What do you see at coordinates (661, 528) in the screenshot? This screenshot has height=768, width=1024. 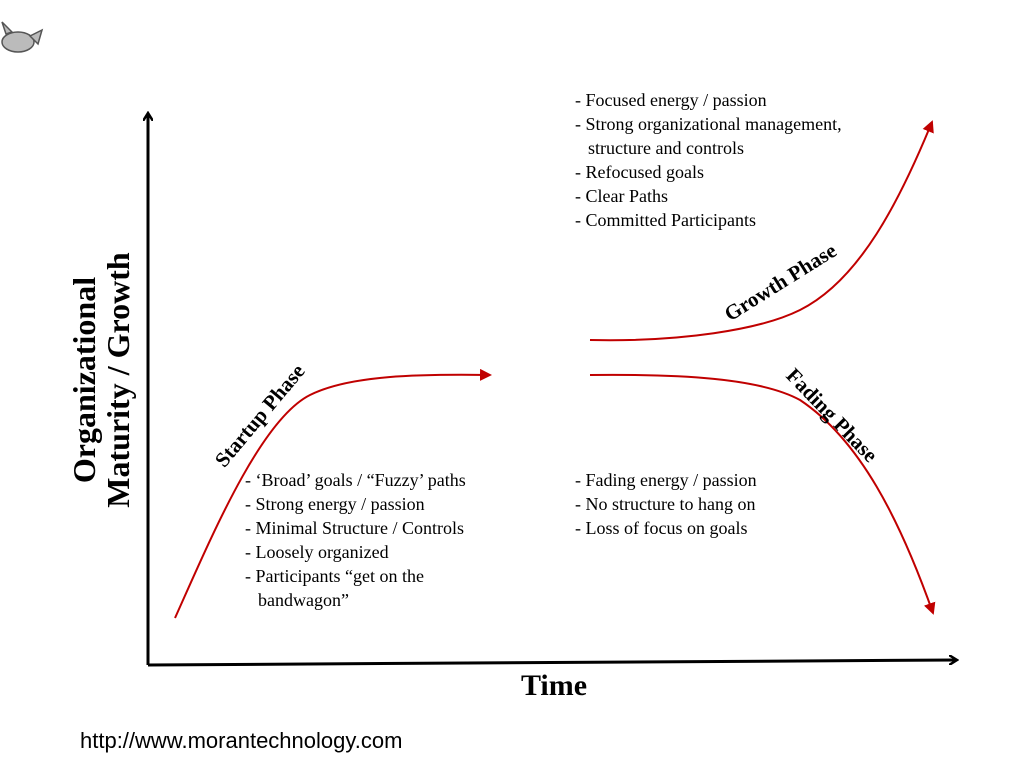 I see `bullet-line: - Loss of focus on goals` at bounding box center [661, 528].